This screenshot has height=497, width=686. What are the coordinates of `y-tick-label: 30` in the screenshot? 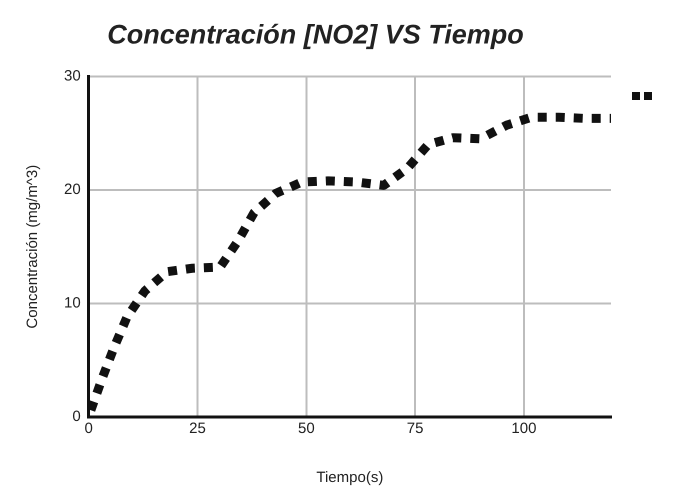 It's located at (72, 76).